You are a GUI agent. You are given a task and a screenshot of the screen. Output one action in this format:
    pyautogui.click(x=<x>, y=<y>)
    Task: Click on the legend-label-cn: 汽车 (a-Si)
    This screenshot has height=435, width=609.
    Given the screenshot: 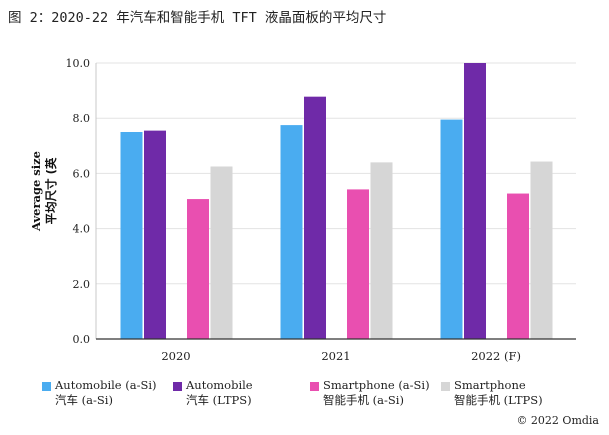 What is the action you would take?
    pyautogui.click(x=84, y=400)
    